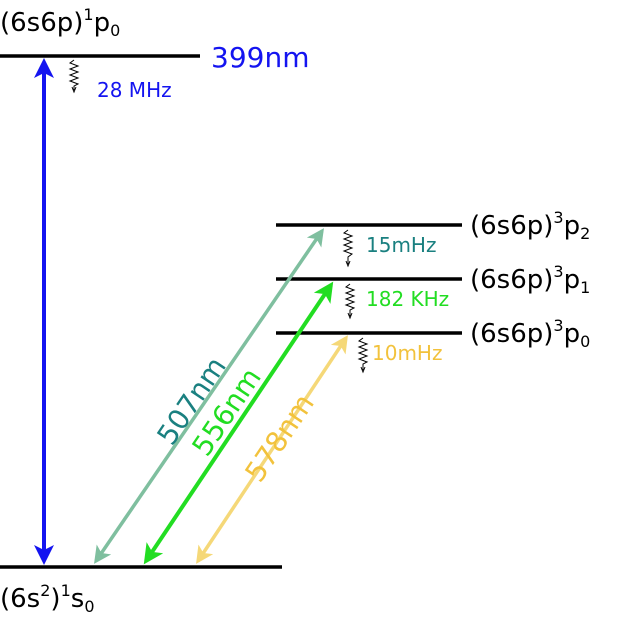  I want to click on transition-arrow-578nm, so click(272, 449).